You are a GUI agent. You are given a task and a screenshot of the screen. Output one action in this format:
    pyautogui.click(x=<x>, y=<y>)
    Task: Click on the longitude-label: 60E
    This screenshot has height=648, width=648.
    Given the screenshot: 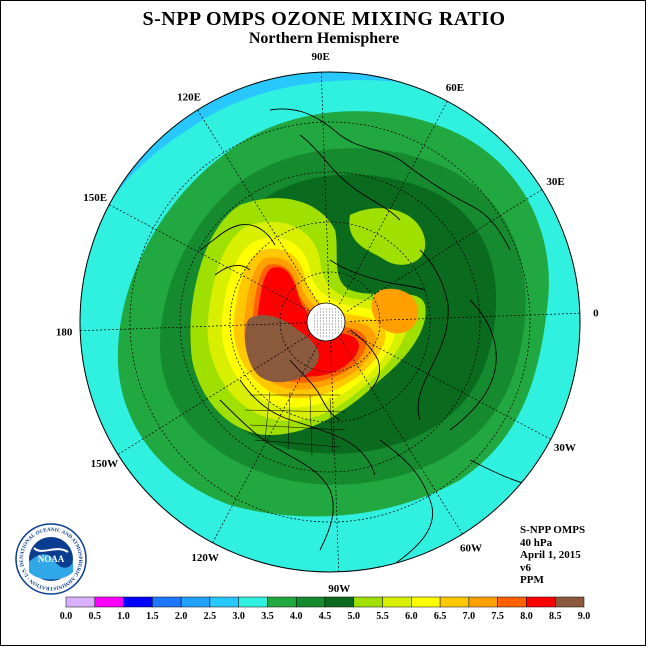 What is the action you would take?
    pyautogui.click(x=455, y=88)
    